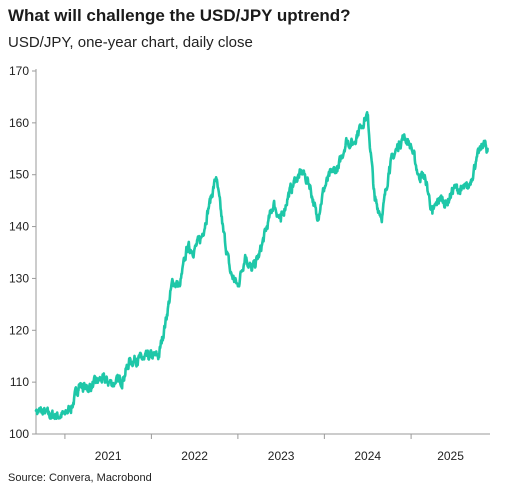 This screenshot has height=495, width=506. What do you see at coordinates (130, 42) in the screenshot?
I see `chart-subtitle: USD/JPY, one-year chart, daily close` at bounding box center [130, 42].